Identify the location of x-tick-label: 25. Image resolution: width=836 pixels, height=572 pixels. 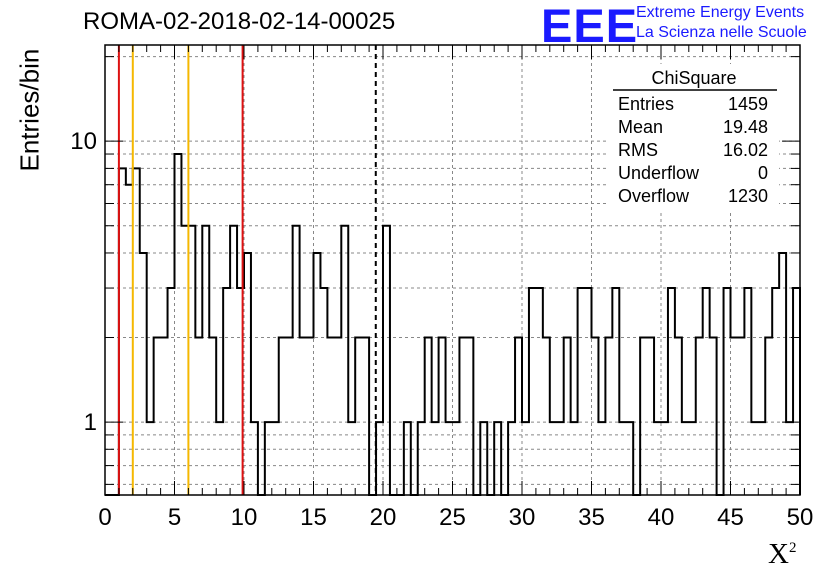
(452, 517).